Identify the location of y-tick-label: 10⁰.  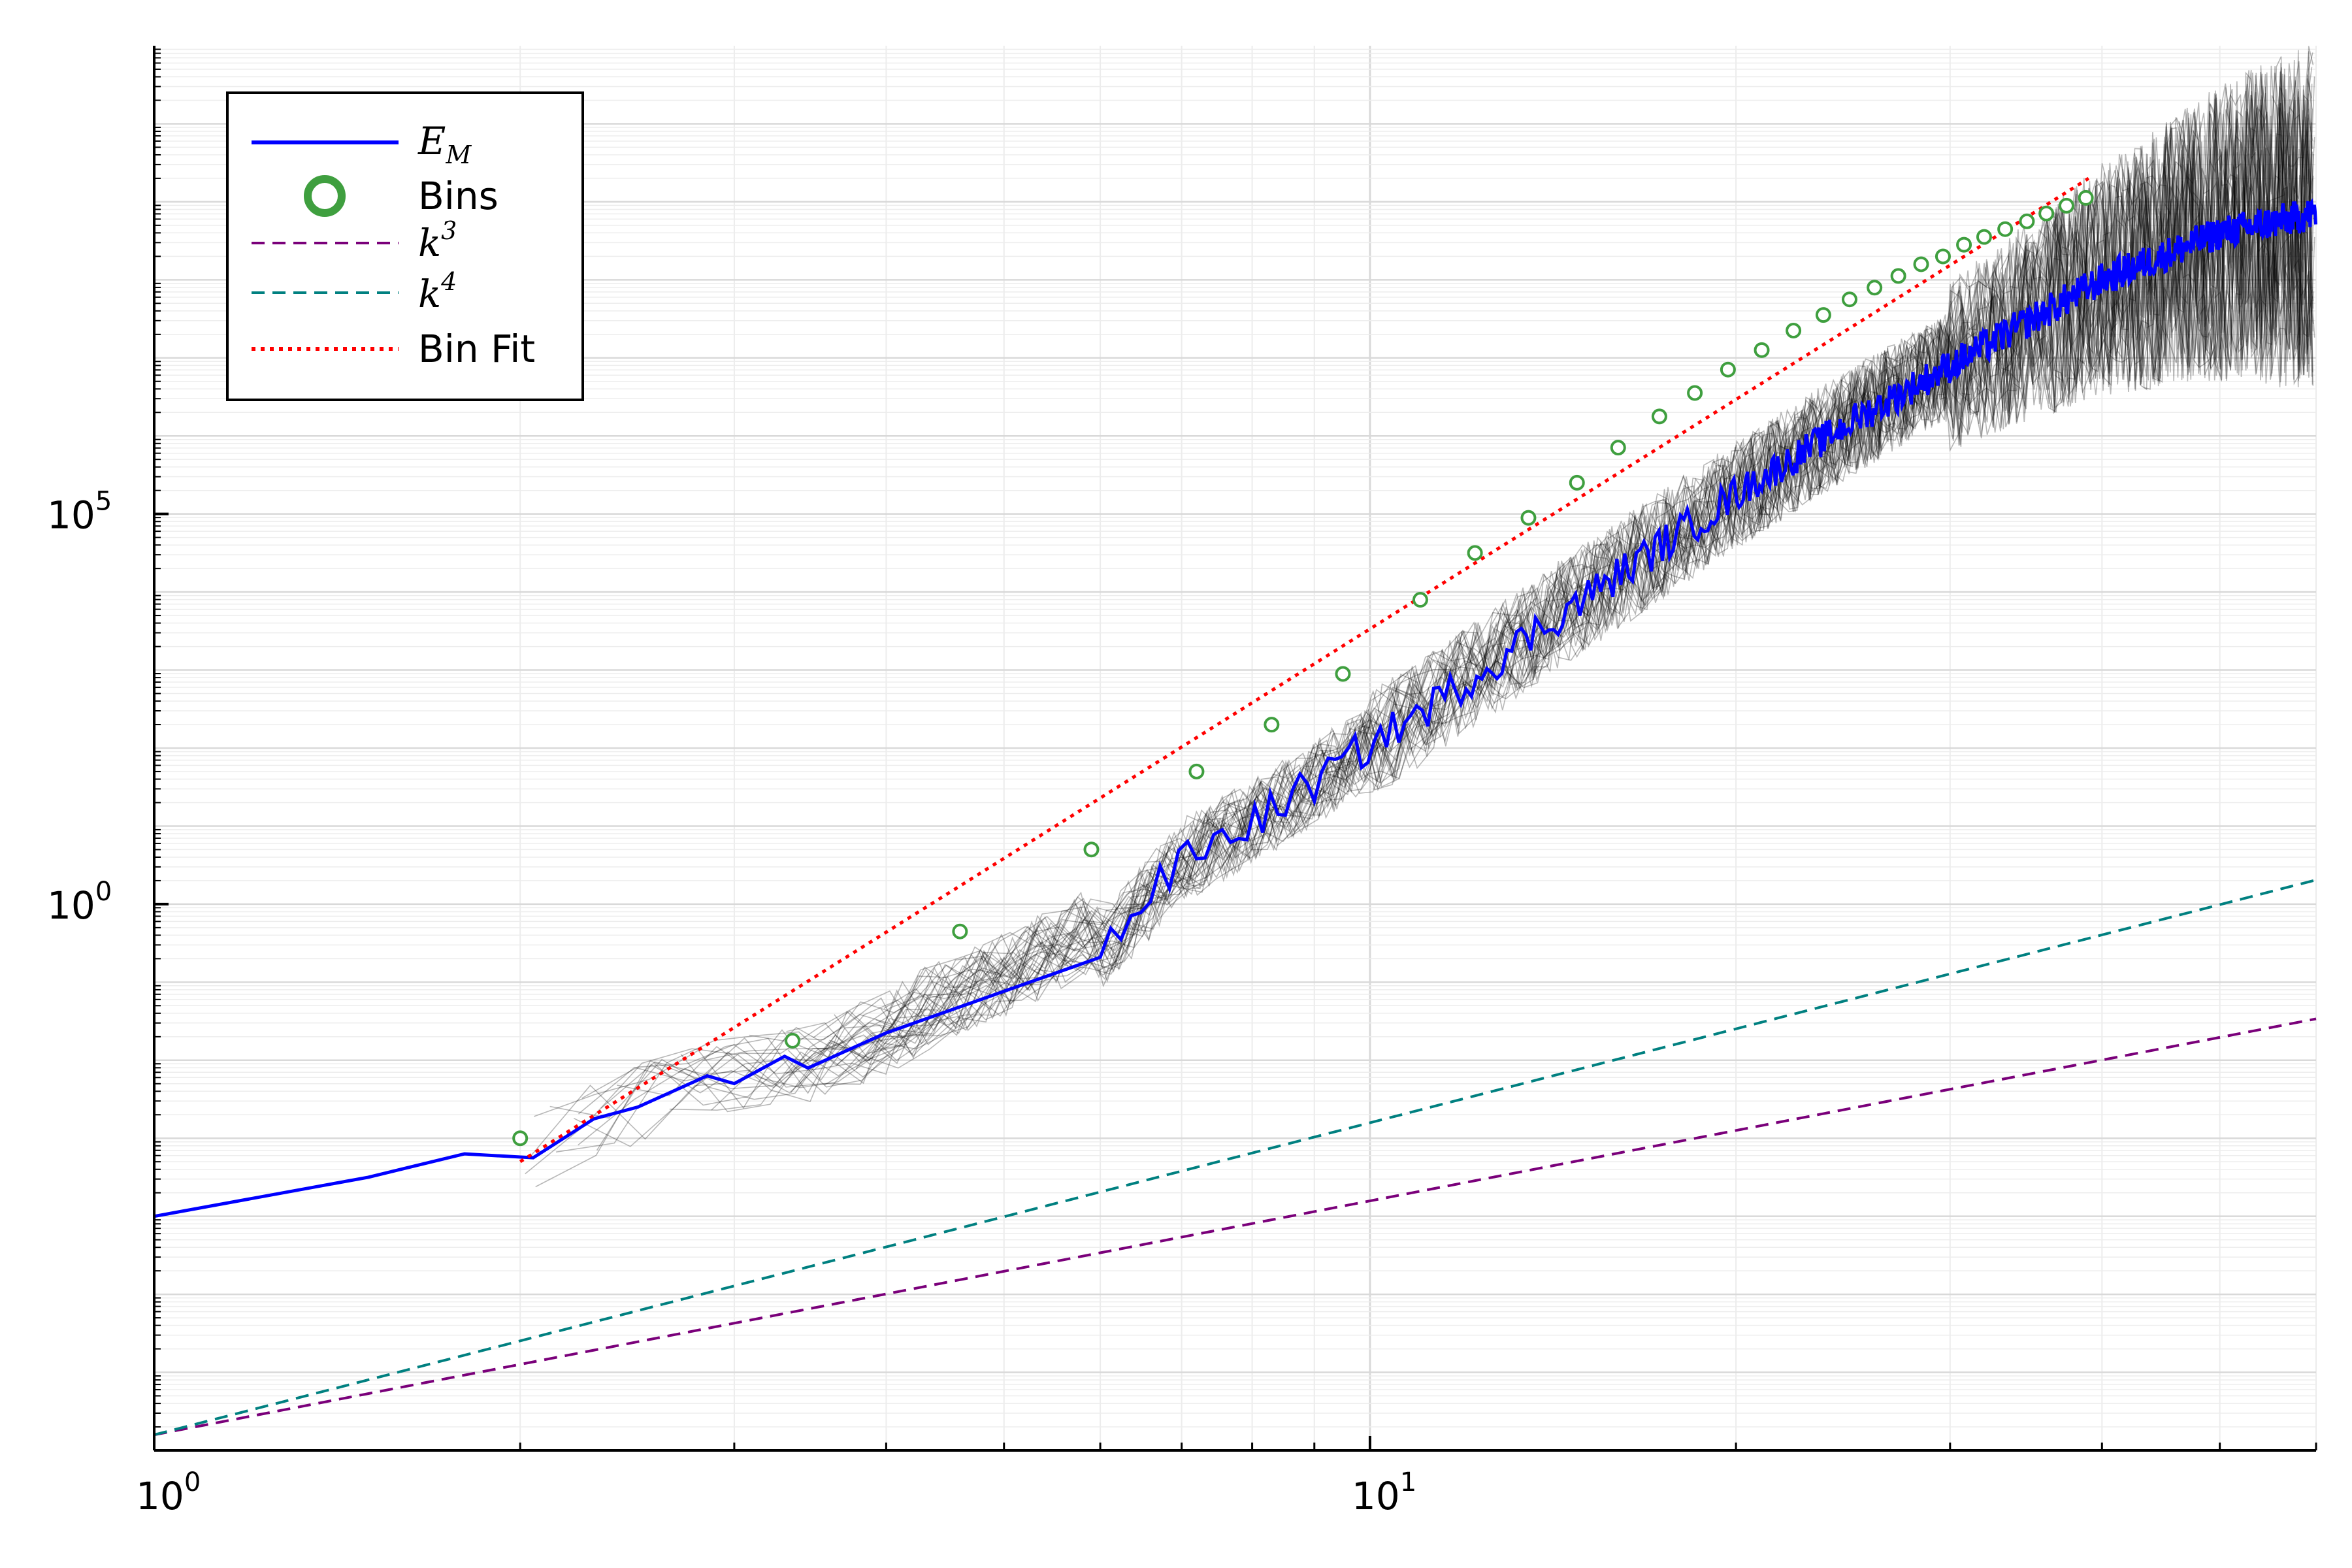
(79, 902).